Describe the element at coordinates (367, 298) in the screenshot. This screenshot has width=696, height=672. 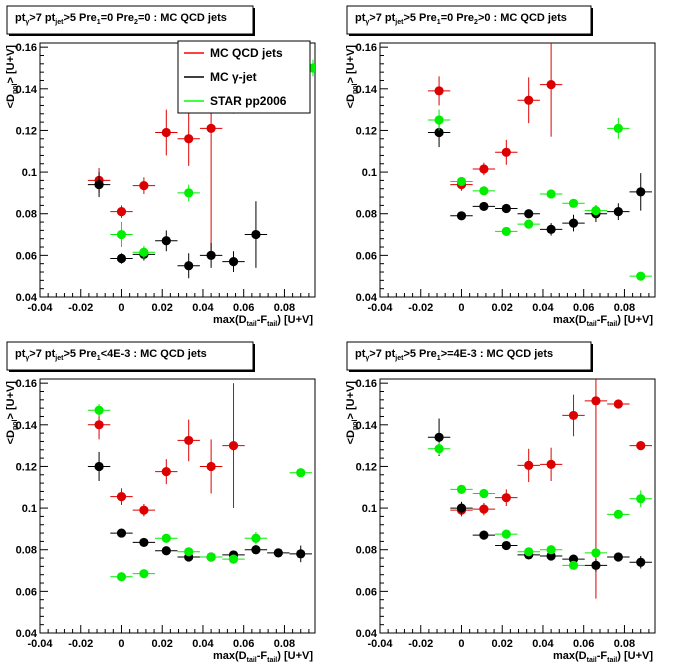
I see `y-tick-label: 0.04` at that location.